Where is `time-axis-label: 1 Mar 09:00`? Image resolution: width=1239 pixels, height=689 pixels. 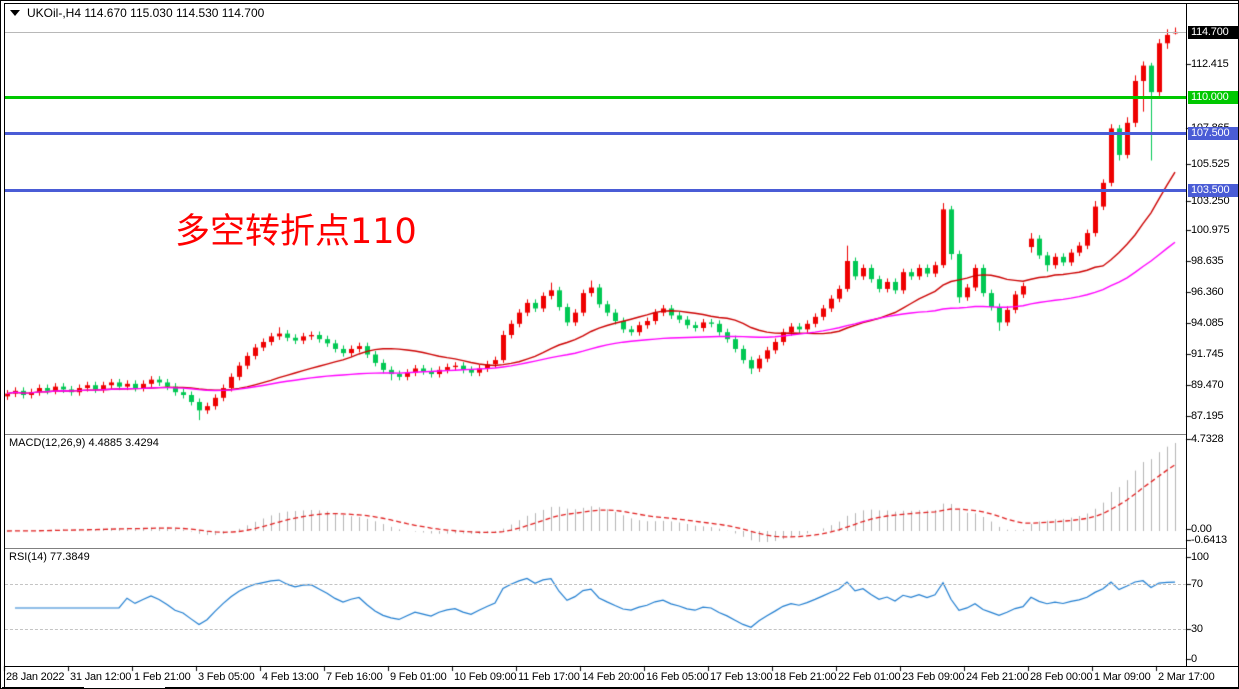 time-axis-label: 1 Mar 09:00 is located at coordinates (1122, 677).